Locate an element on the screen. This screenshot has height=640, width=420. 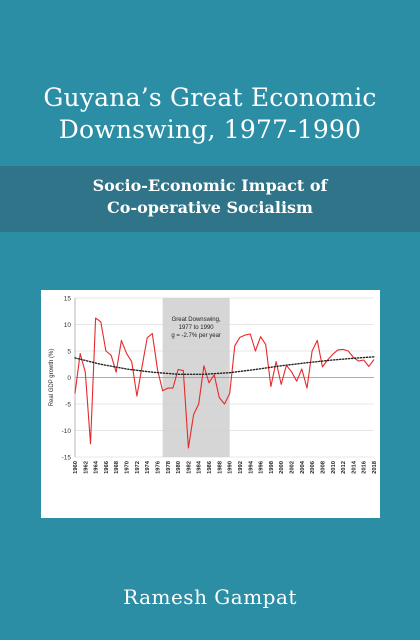
x-tick-label: 1992 is located at coordinates (241, 467).